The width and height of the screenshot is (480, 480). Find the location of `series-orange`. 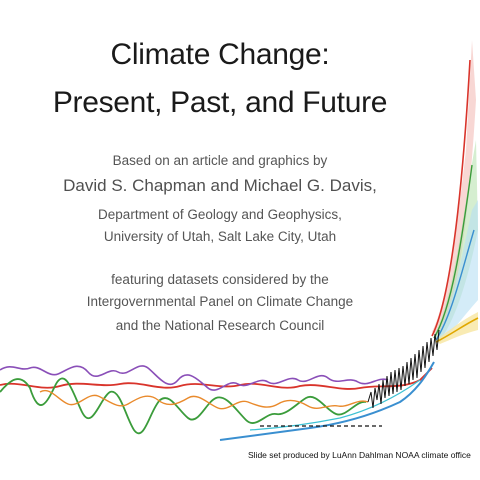

series-orange is located at coordinates (204, 399).